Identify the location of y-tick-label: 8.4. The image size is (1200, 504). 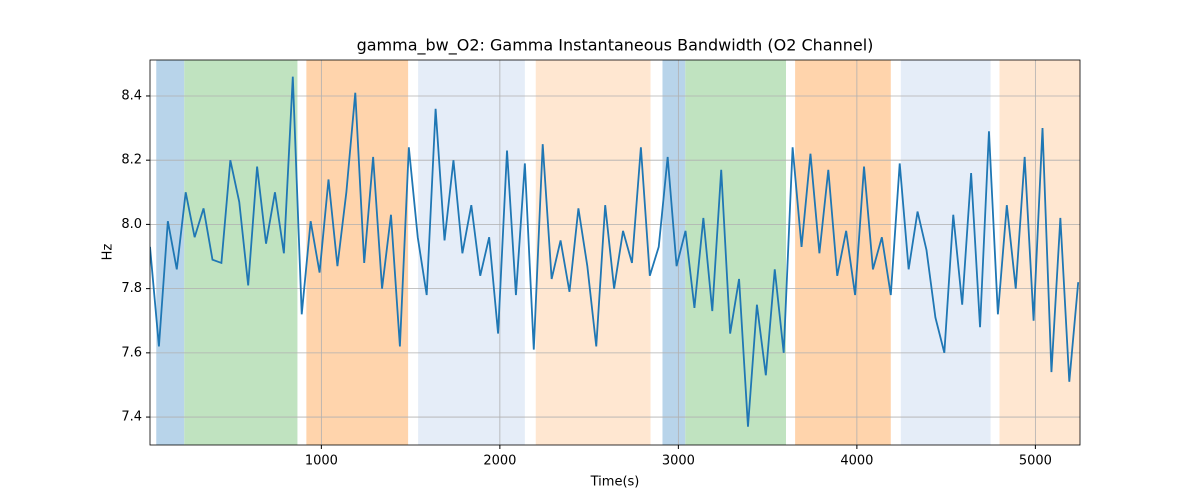
(131, 95).